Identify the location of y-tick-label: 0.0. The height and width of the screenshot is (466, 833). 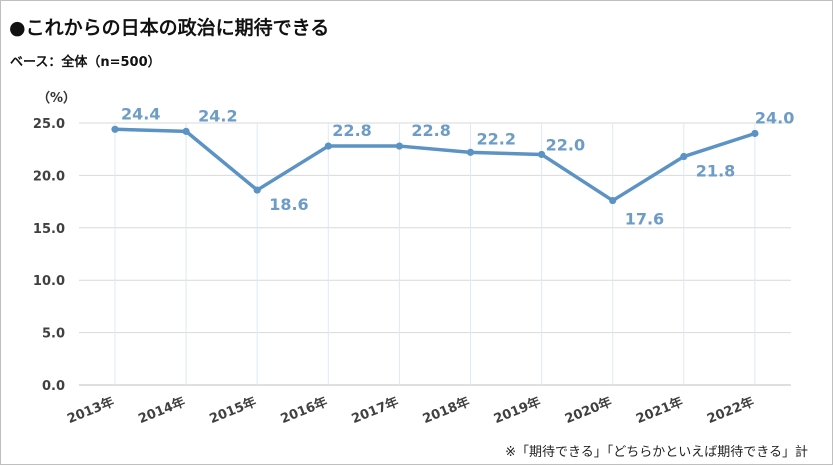
(53, 386).